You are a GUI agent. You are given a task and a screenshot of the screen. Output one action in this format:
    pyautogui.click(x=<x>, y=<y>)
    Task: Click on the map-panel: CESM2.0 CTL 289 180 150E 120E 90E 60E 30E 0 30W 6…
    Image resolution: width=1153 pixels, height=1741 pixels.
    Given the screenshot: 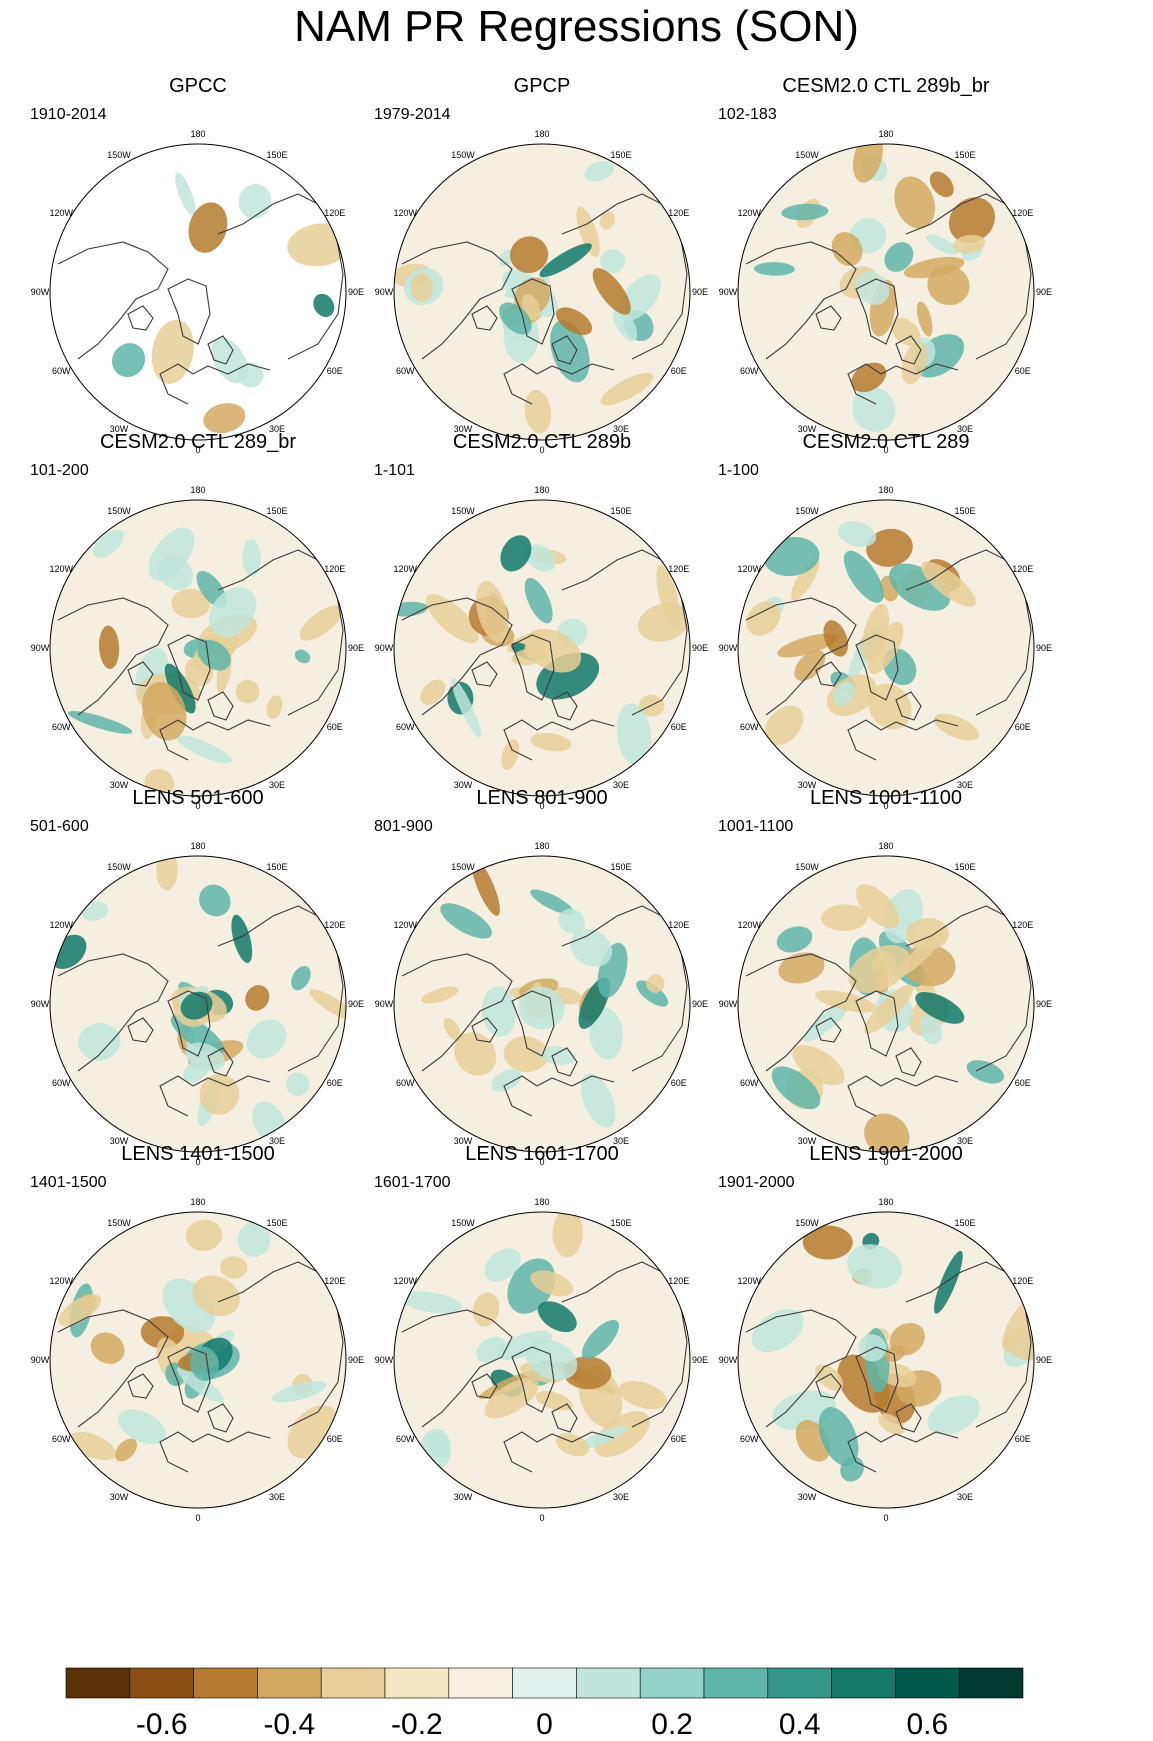 What is the action you would take?
    pyautogui.click(x=886, y=620)
    